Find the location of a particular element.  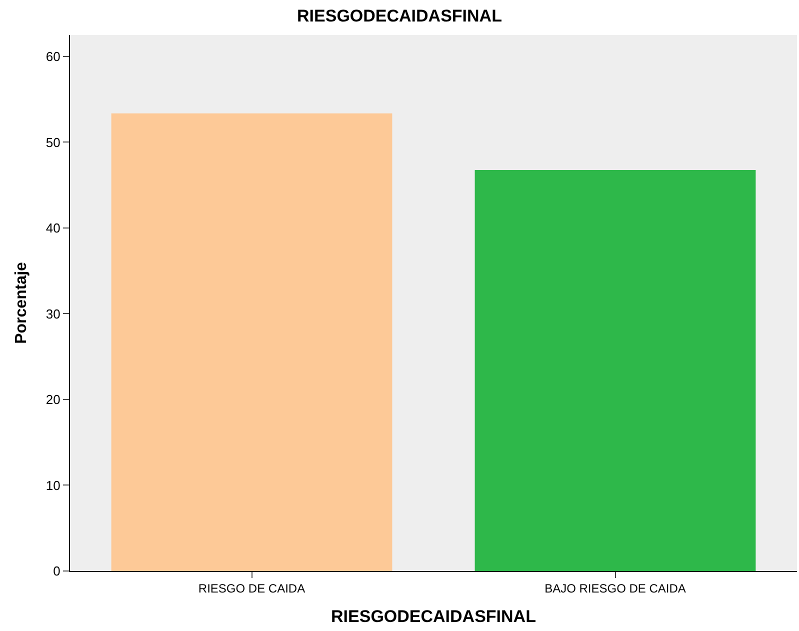

x-axis-title: RIESGODECAIDASFINAL is located at coordinates (433, 616).